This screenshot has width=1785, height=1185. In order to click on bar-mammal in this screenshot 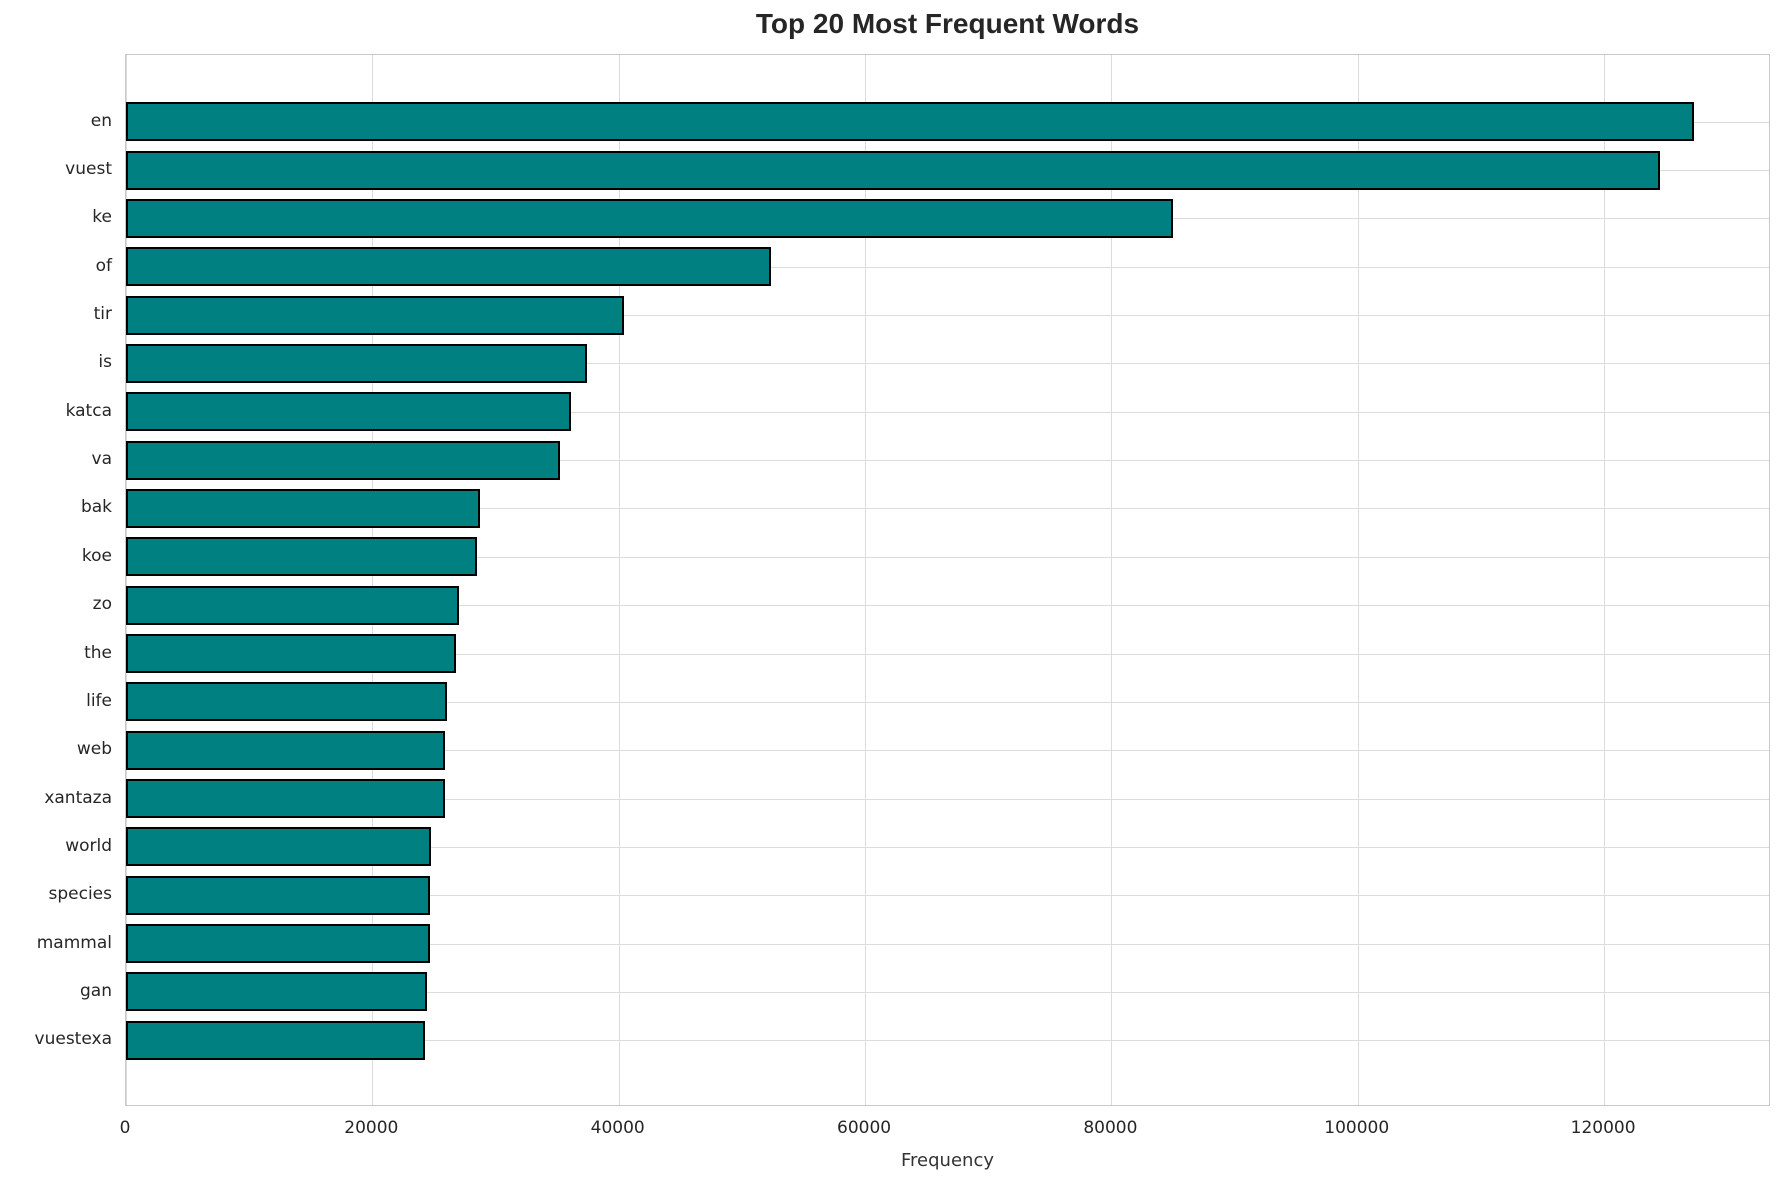, I will do `click(278, 944)`.